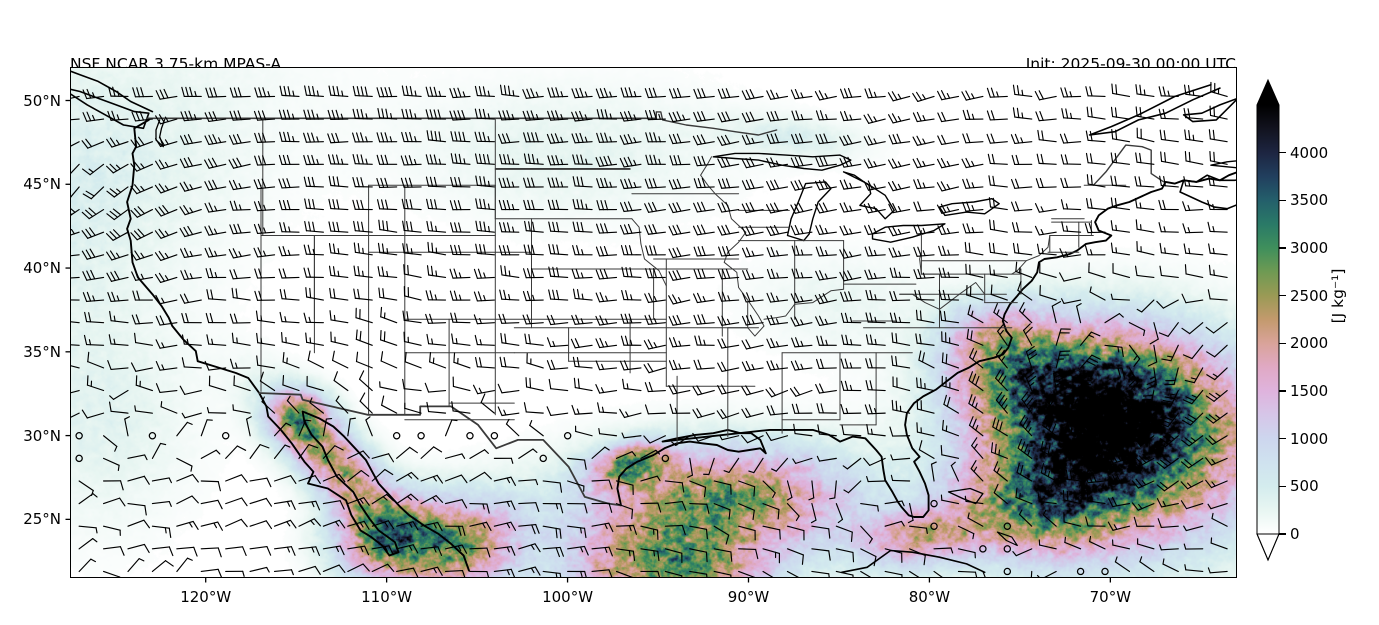 Image resolution: width=1379 pixels, height=625 pixels. I want to click on colorbar-tick-label: 3500, so click(1309, 200).